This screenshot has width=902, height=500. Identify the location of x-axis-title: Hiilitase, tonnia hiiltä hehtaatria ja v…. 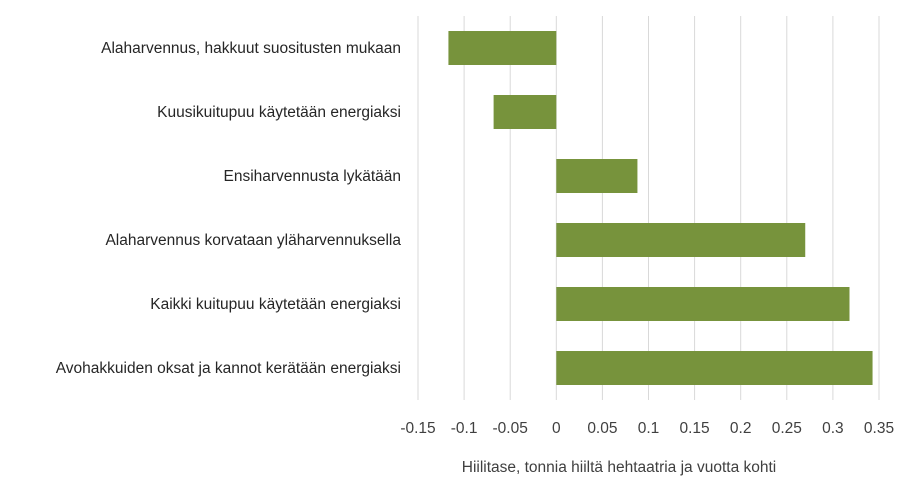
(619, 467).